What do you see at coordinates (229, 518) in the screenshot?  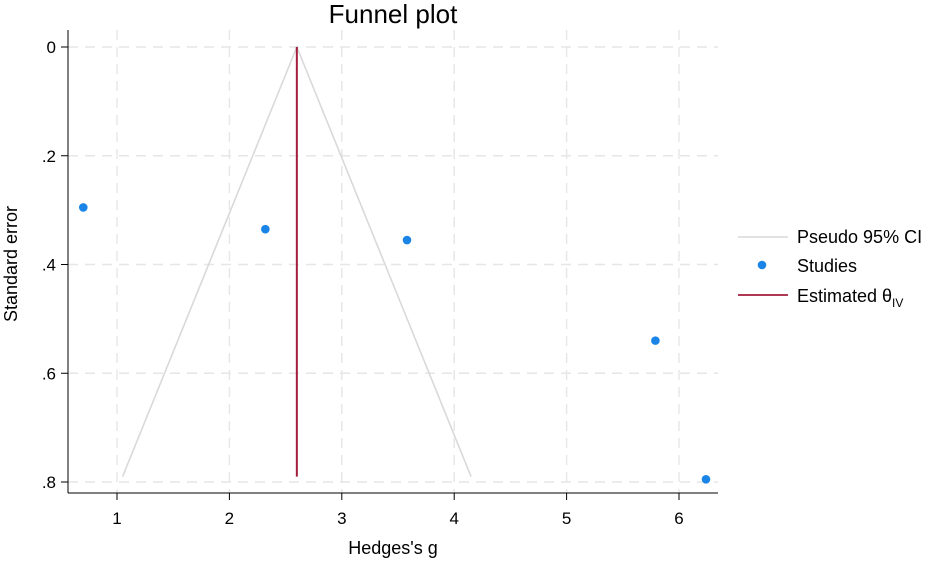 I see `x-tick-label: 2` at bounding box center [229, 518].